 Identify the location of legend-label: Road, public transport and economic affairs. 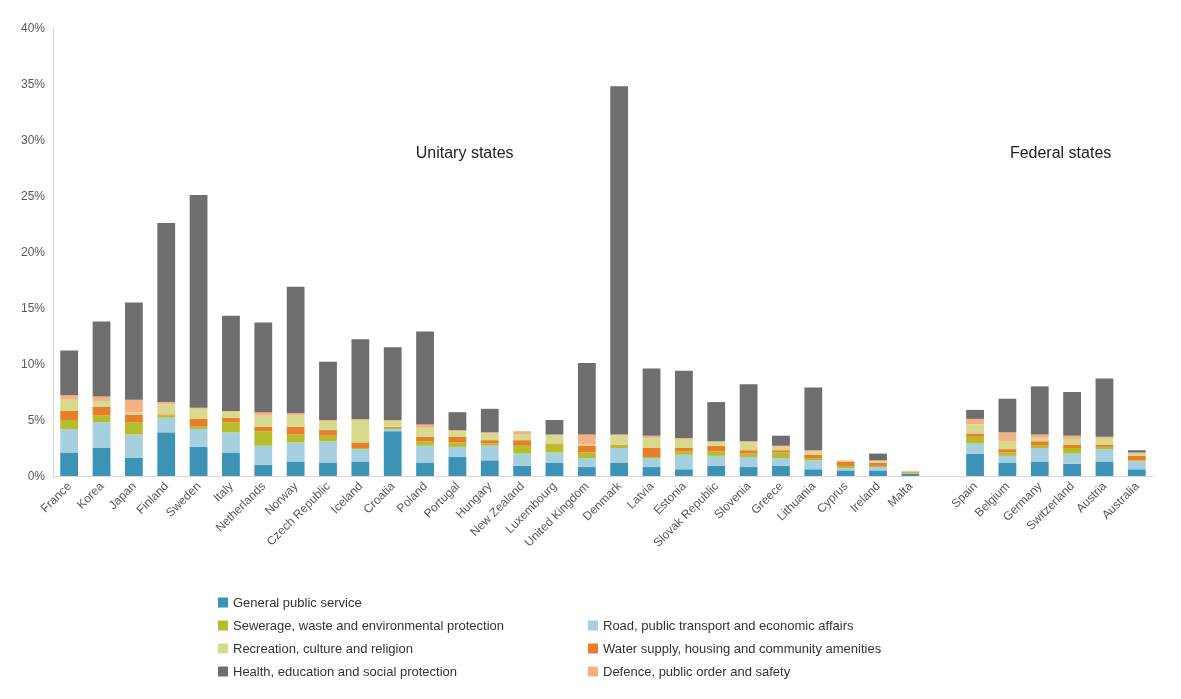
(729, 625).